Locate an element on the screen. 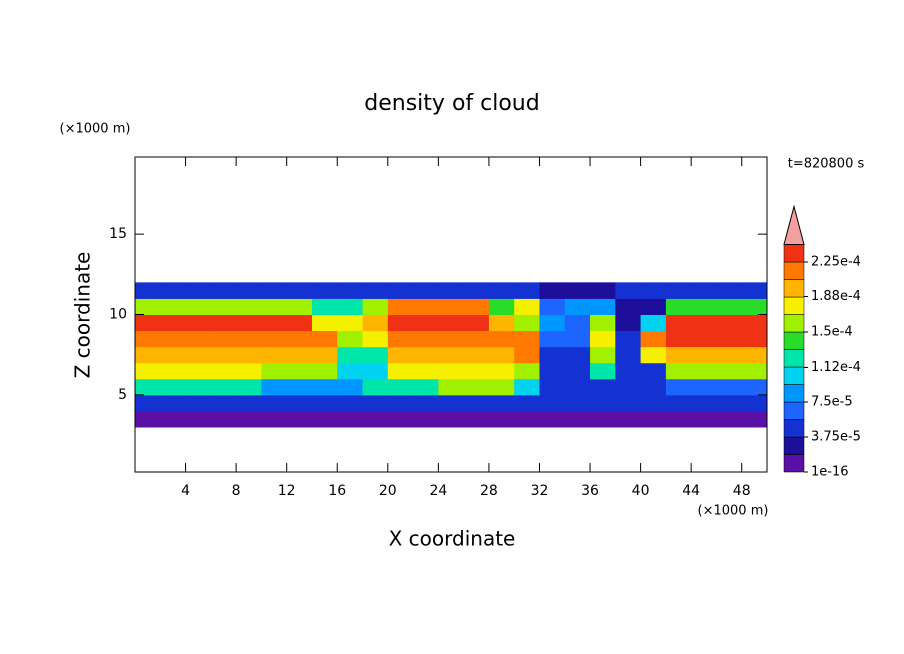 The image size is (904, 654). colorbar-tick-label: 3.75e-5 is located at coordinates (836, 437).